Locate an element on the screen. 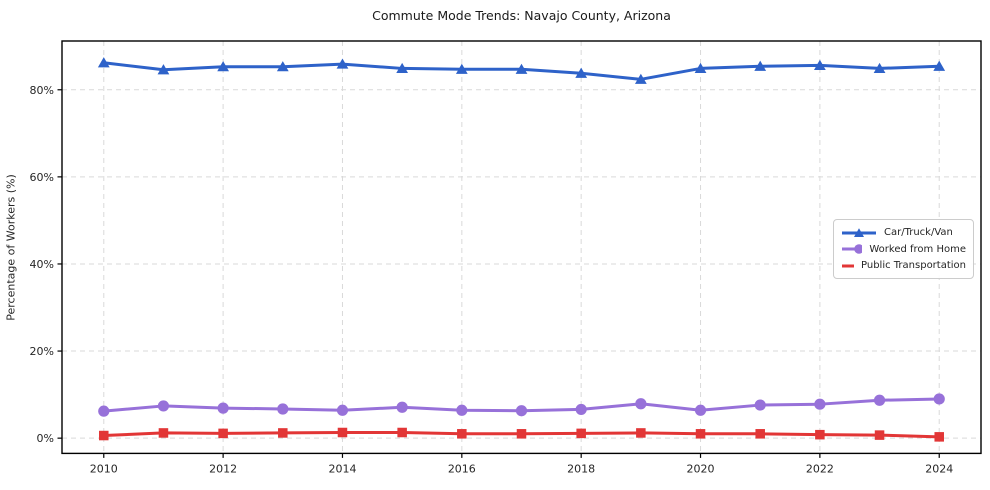 The height and width of the screenshot is (490, 990). y-tick-label: 80% is located at coordinates (42, 90).